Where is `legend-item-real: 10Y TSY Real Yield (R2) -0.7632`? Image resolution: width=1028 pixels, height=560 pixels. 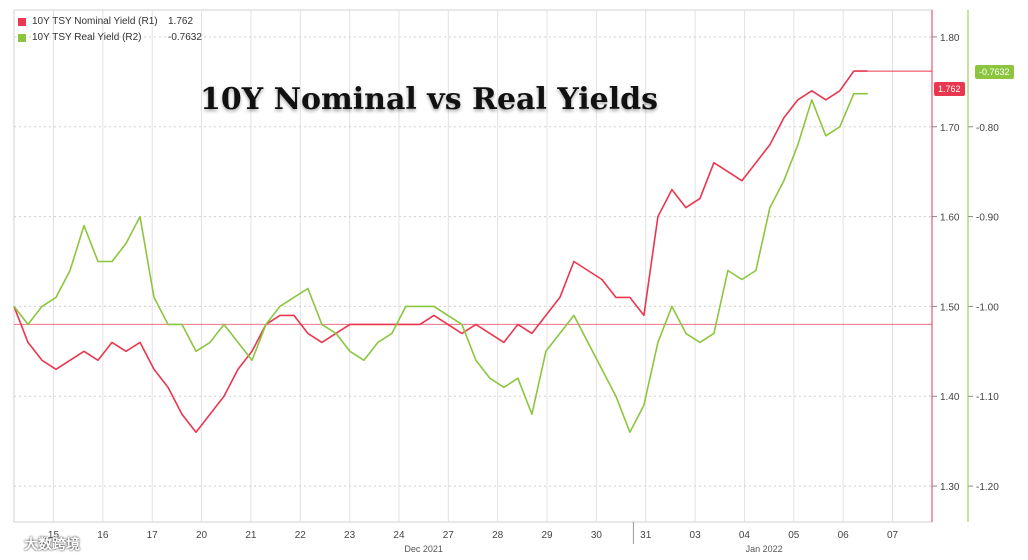 legend-item-real: 10Y TSY Real Yield (R2) -0.7632 is located at coordinates (110, 38).